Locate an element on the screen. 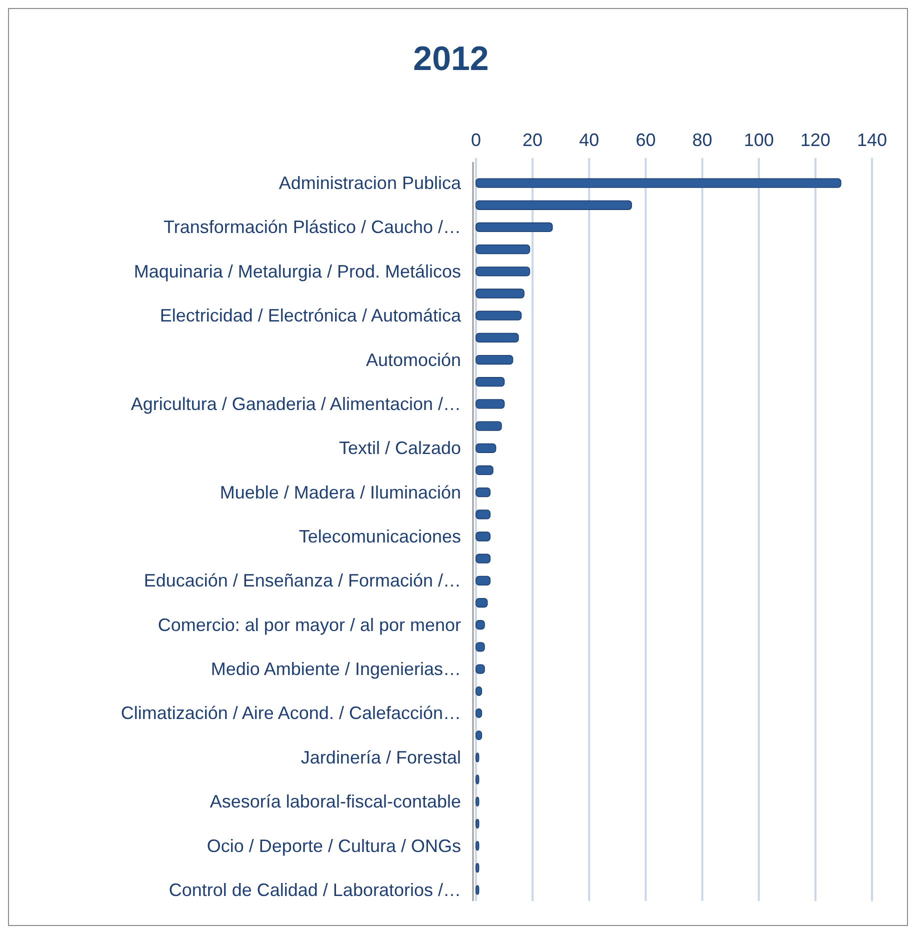 The image size is (917, 935). chart-title: 2012 is located at coordinates (451, 59).